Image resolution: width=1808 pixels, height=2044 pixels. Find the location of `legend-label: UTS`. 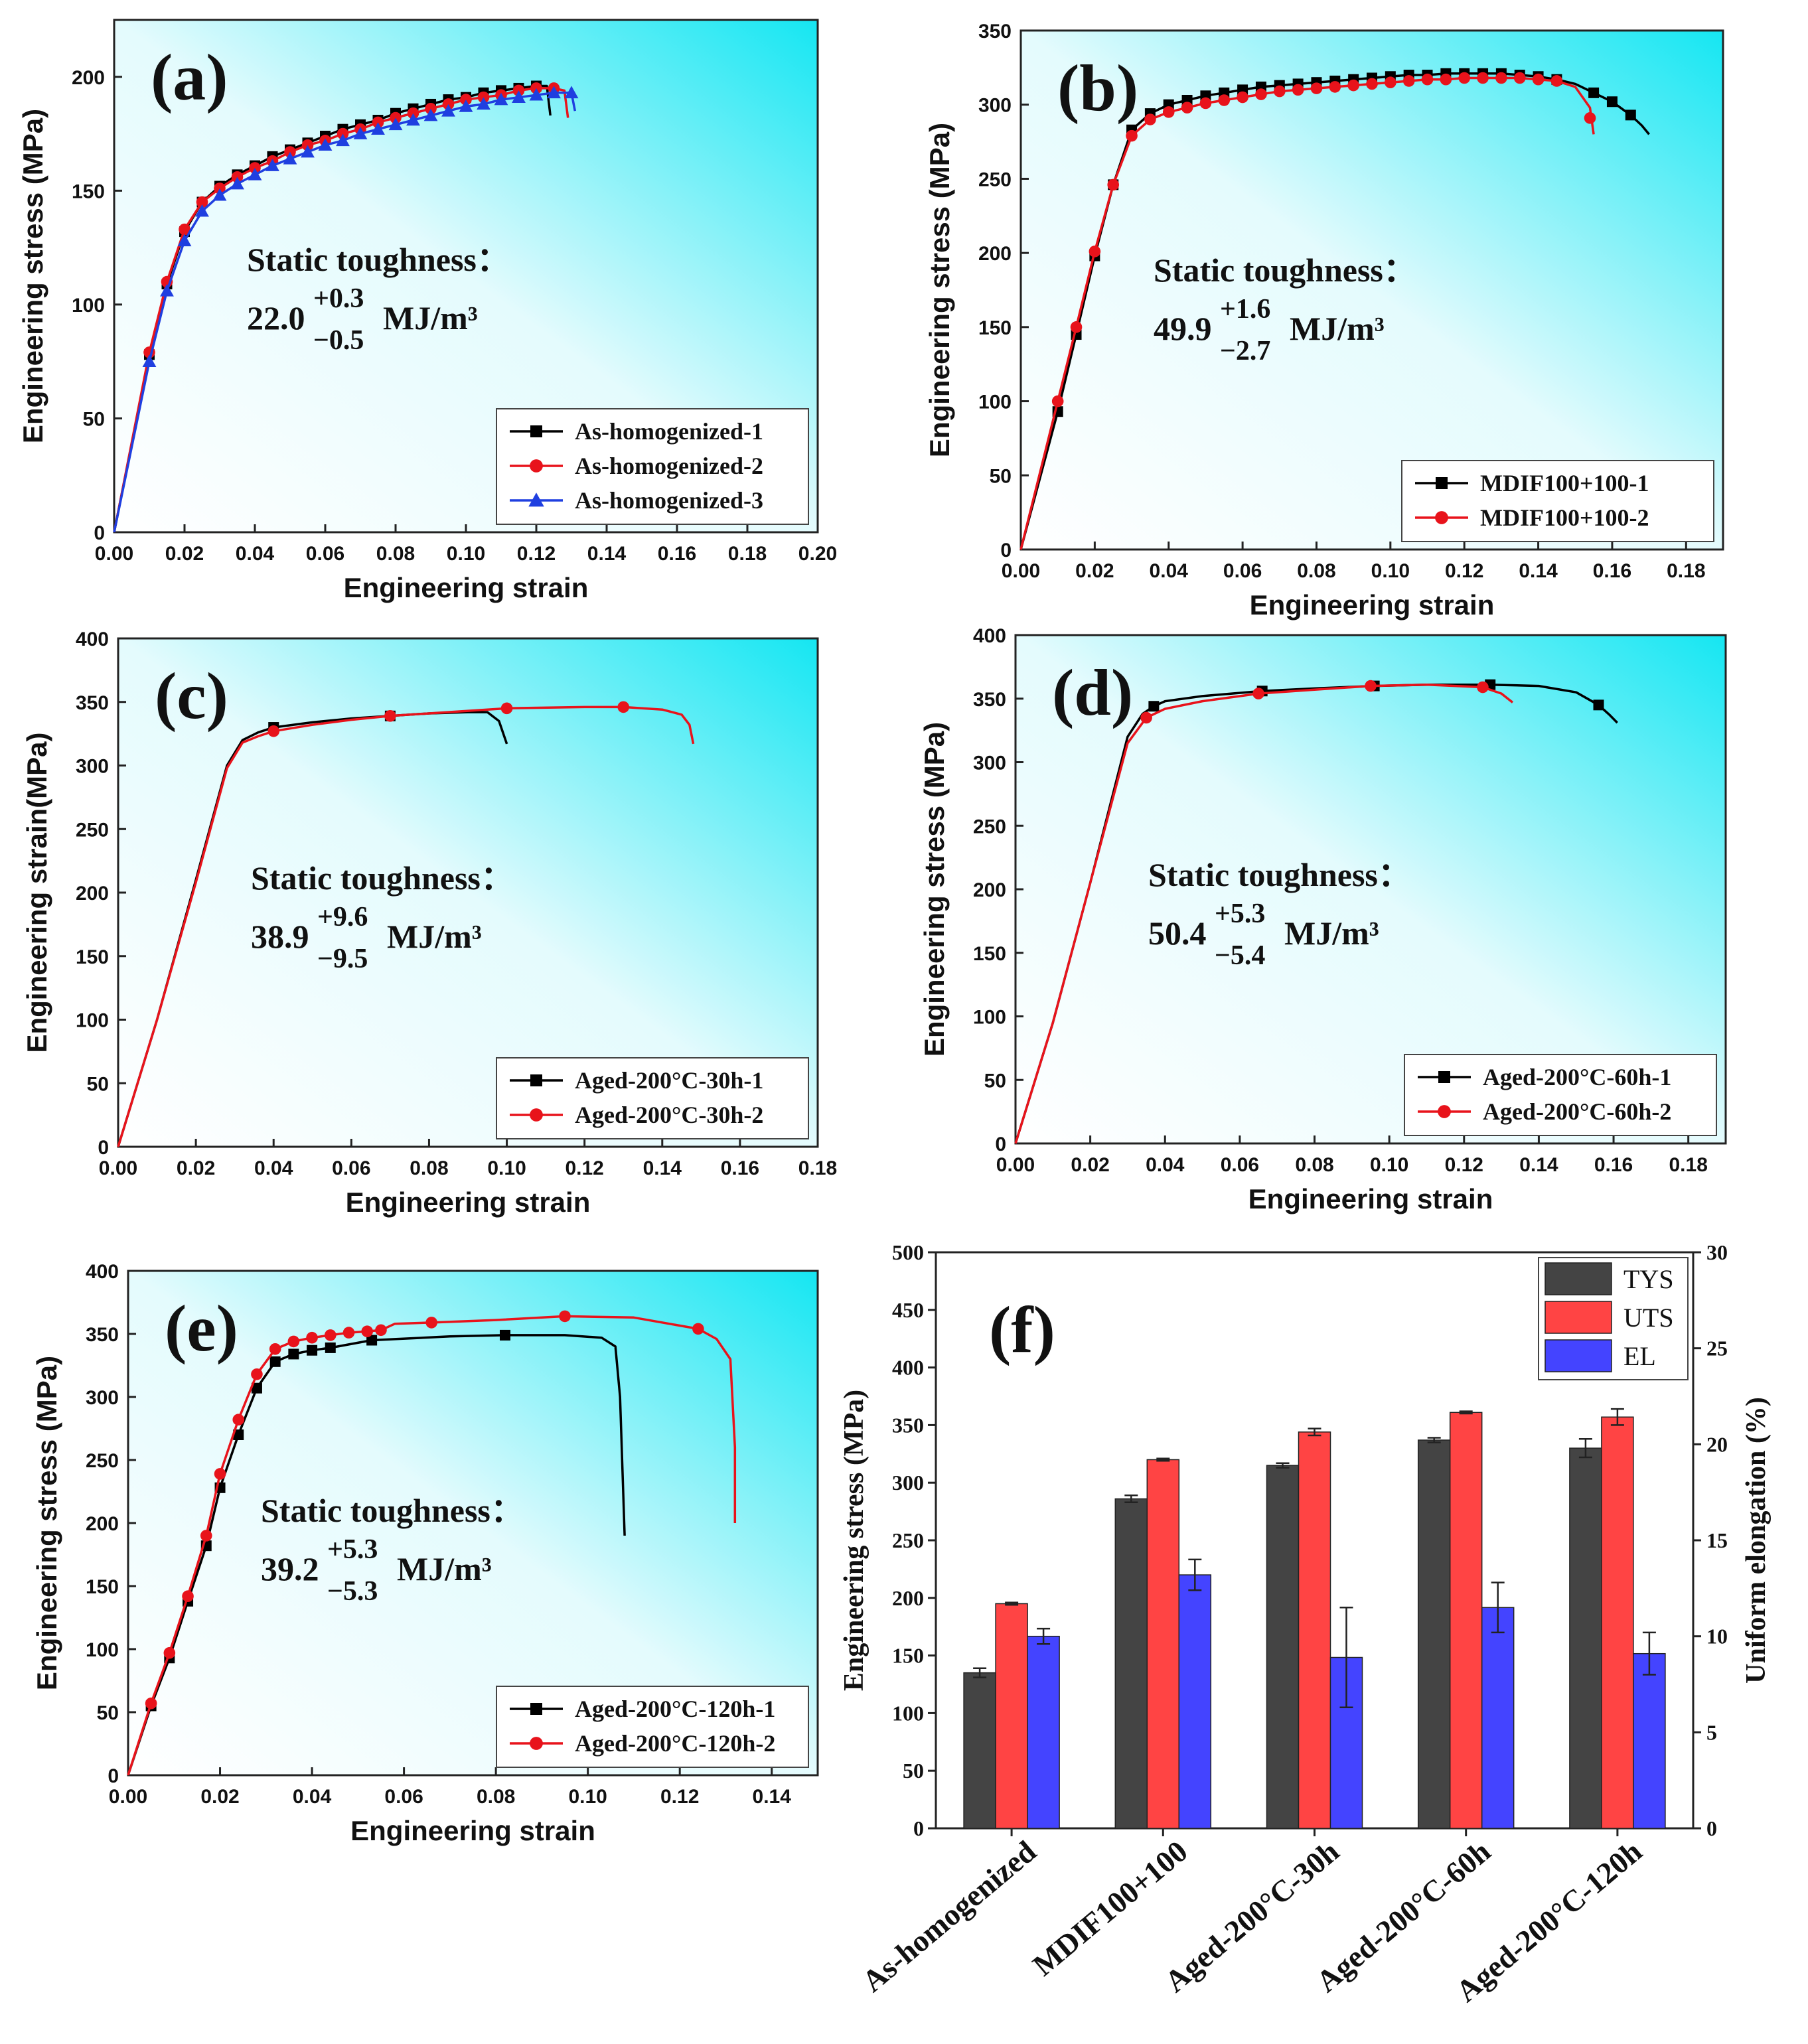

legend-label: UTS is located at coordinates (1649, 1318).